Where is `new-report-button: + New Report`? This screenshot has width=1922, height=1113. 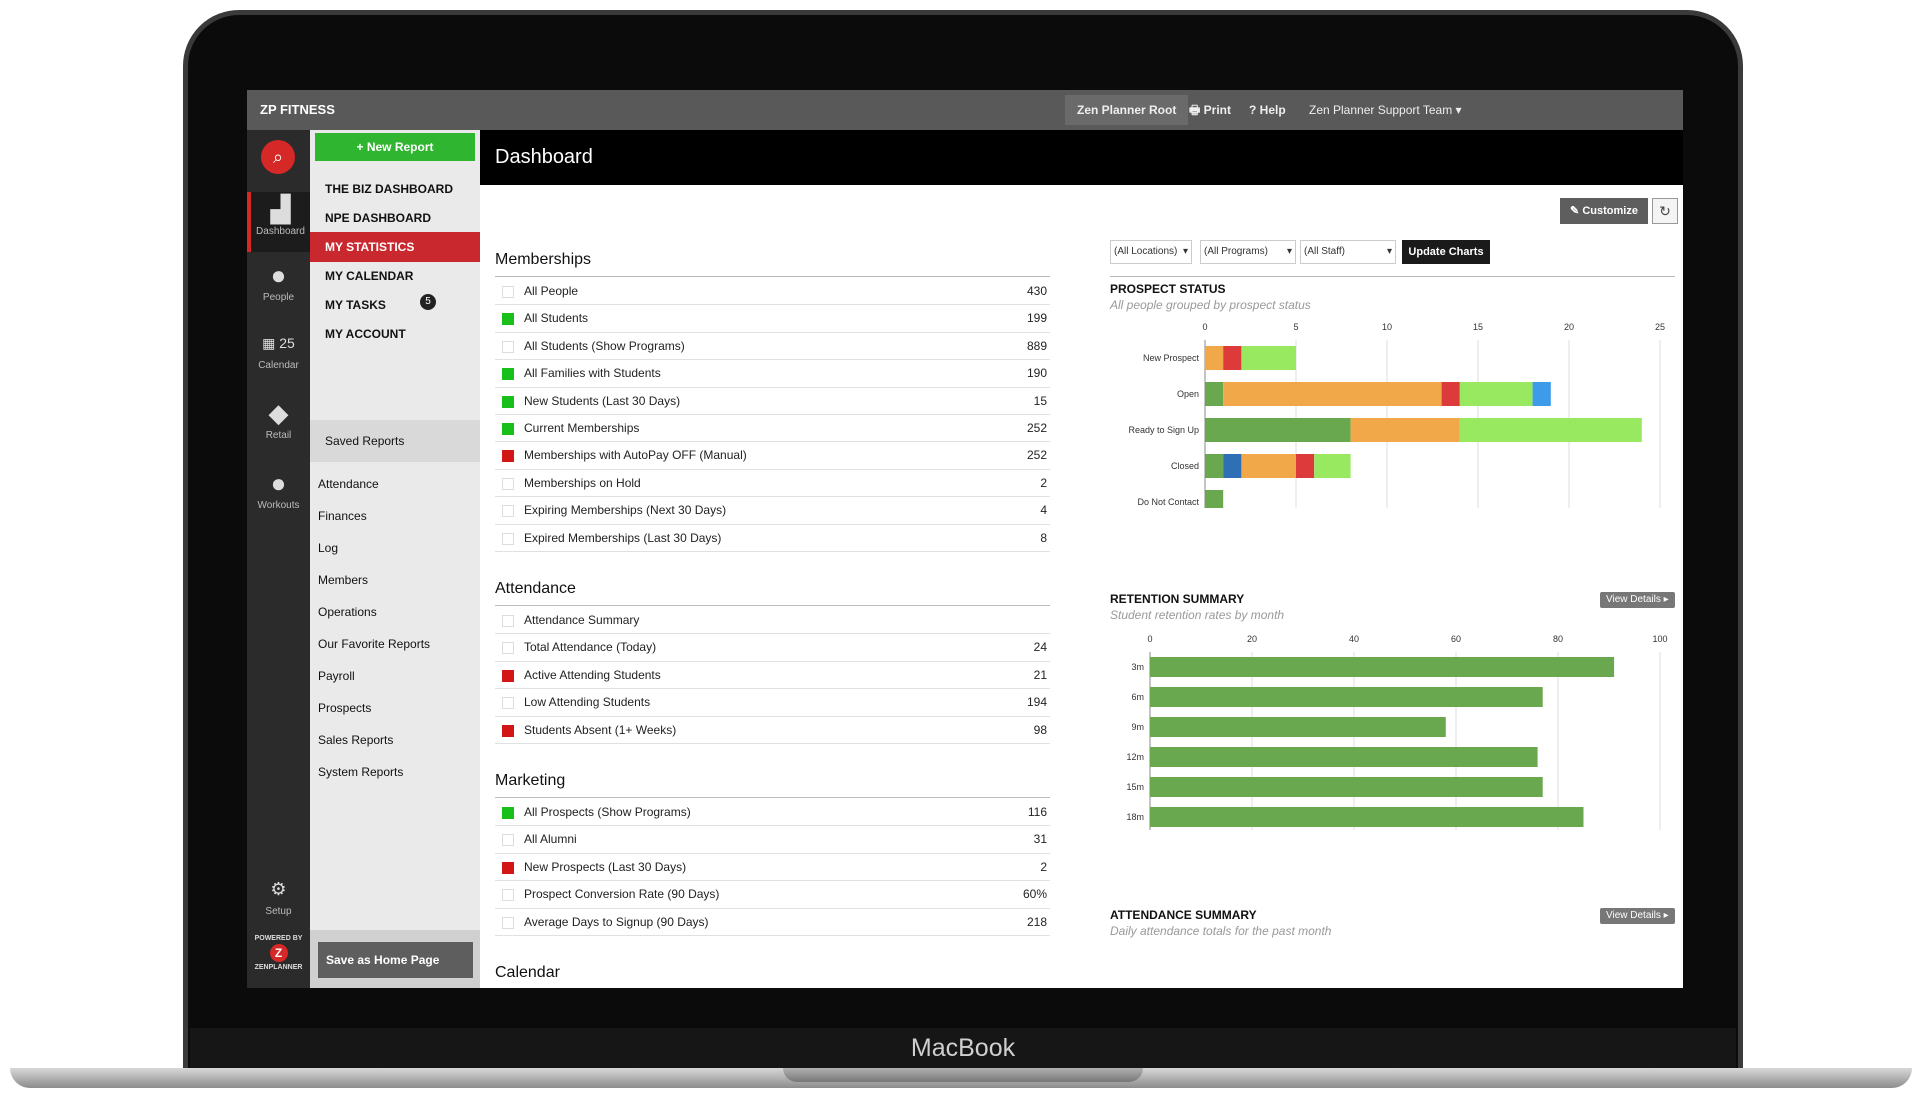 new-report-button: + New Report is located at coordinates (395, 147).